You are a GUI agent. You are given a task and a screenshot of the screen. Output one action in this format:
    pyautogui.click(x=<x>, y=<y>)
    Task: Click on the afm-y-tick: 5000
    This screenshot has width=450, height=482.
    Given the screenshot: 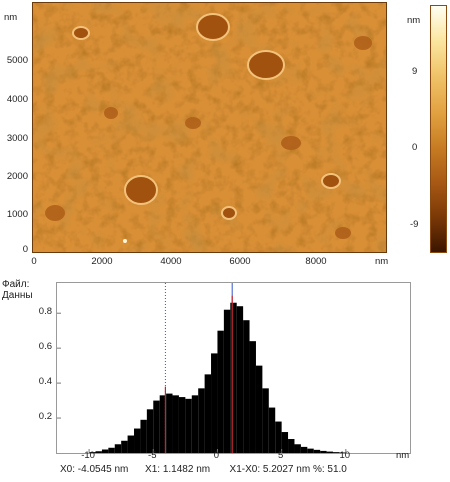 What is the action you would take?
    pyautogui.click(x=17, y=60)
    